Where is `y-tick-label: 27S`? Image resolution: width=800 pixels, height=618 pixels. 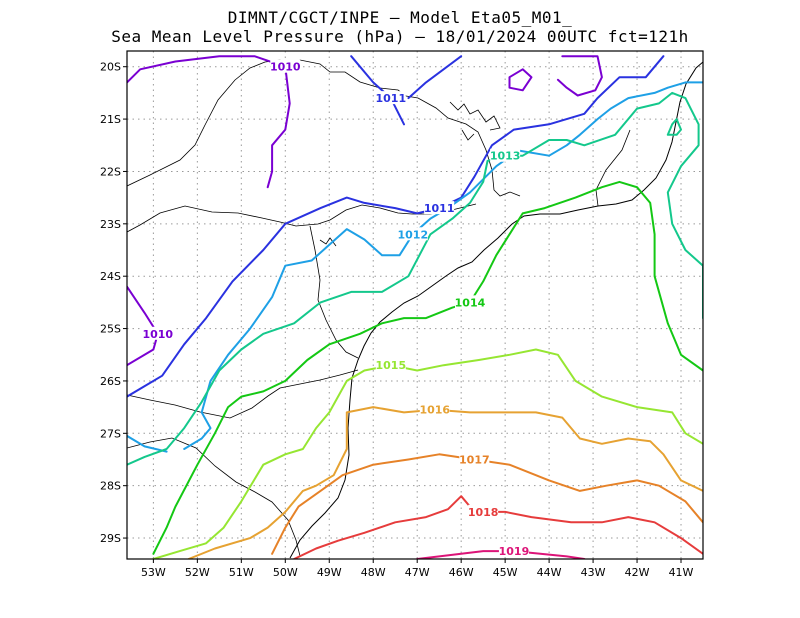
y-tick-label: 27S is located at coordinates (110, 433).